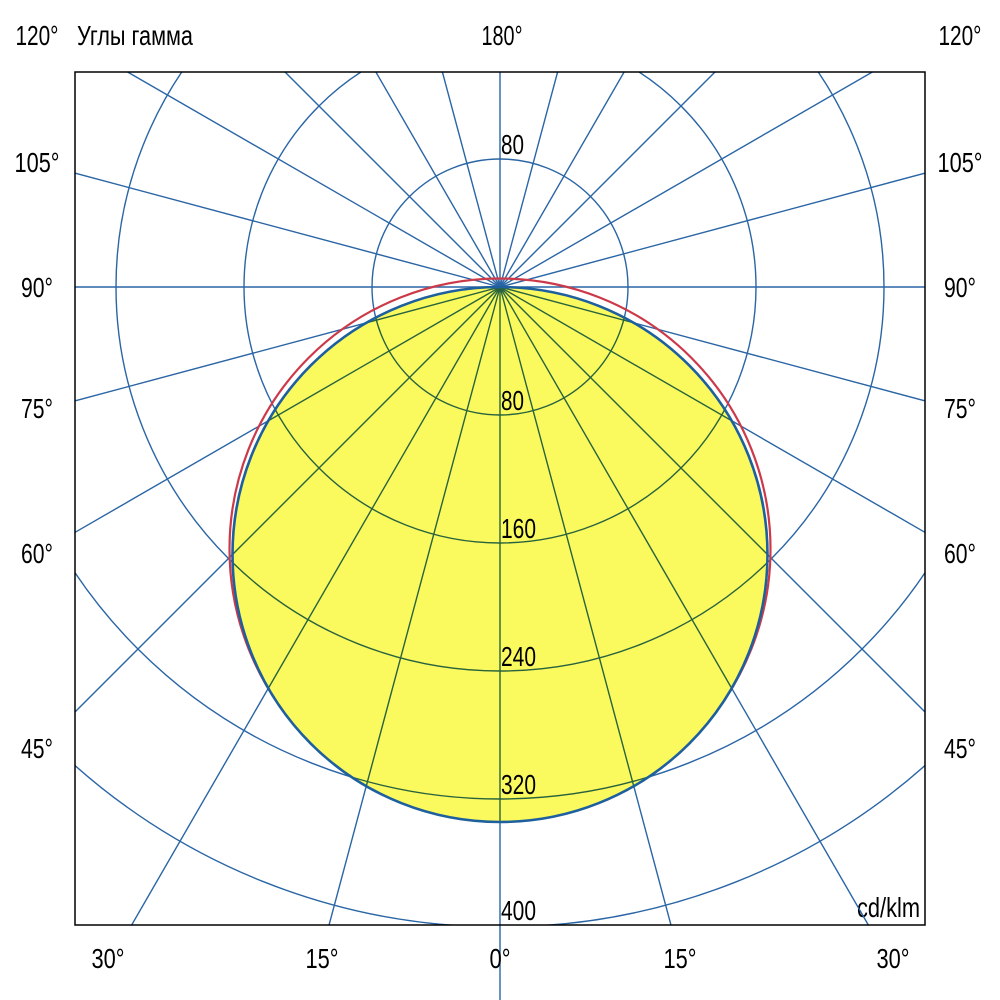 This screenshot has height=1000, width=1000. I want to click on ring-value-label: 160, so click(518, 528).